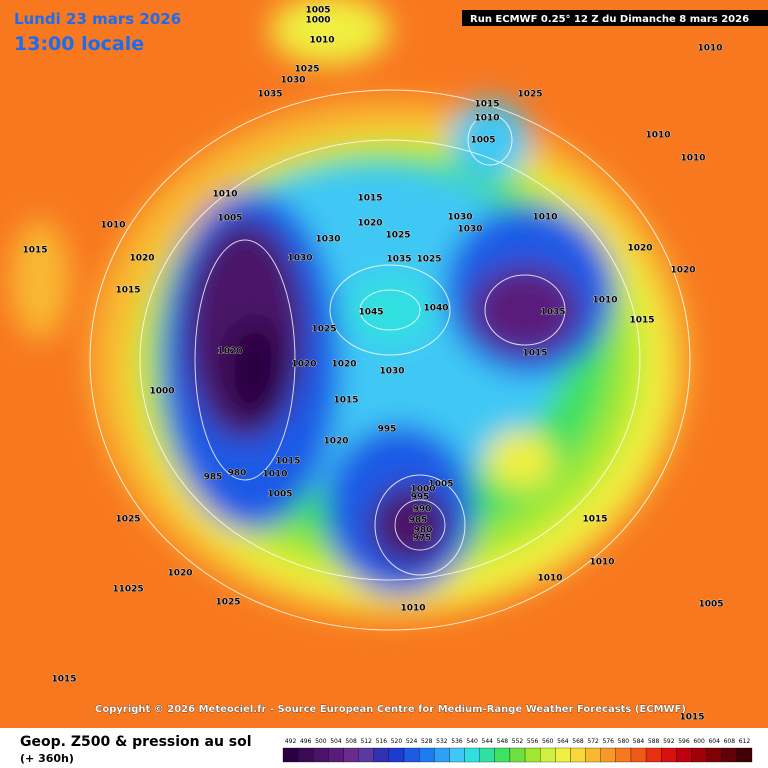  I want to click on colorbar-label: 572, so click(593, 741).